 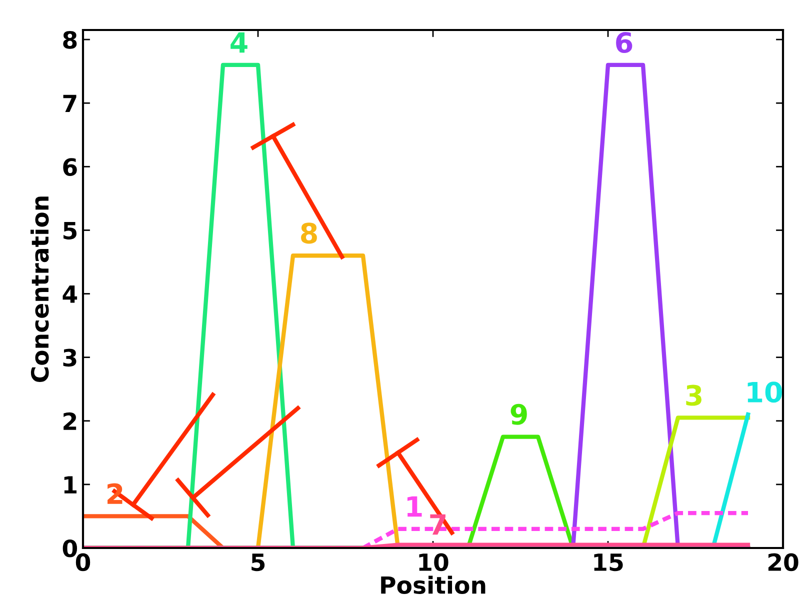 What do you see at coordinates (258, 563) in the screenshot?
I see `x-tick-label: 5` at bounding box center [258, 563].